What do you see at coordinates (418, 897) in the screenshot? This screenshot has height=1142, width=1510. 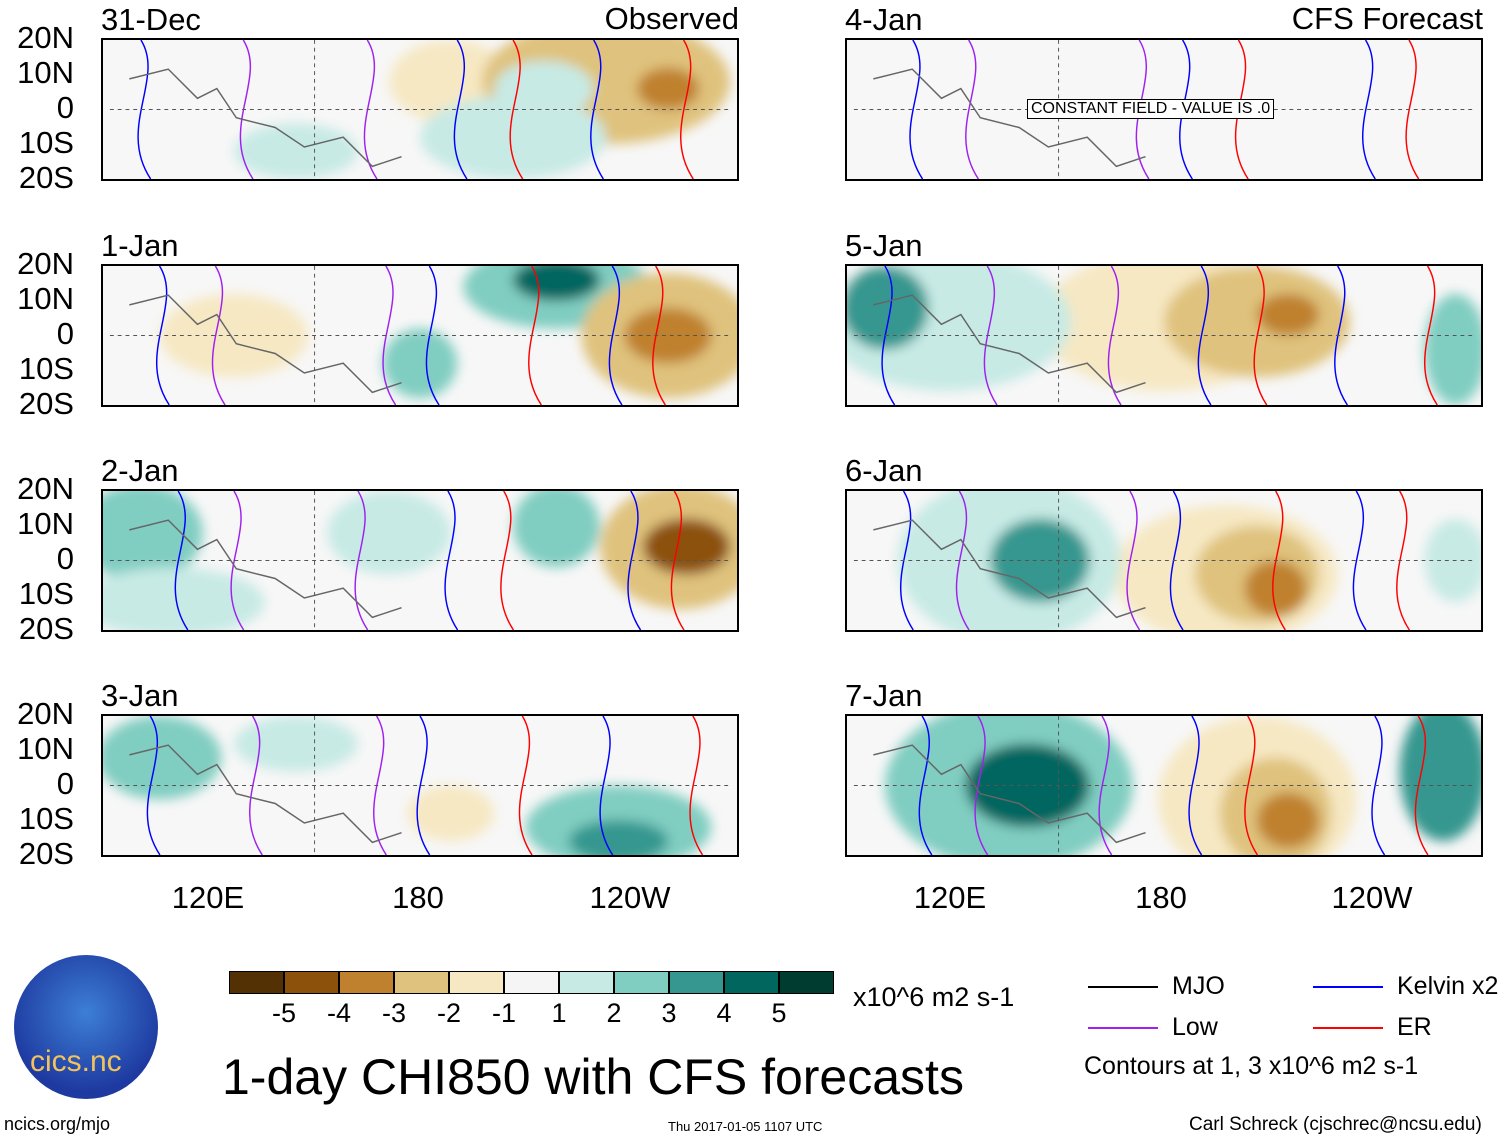 I see `lon-tick-label: 180` at bounding box center [418, 897].